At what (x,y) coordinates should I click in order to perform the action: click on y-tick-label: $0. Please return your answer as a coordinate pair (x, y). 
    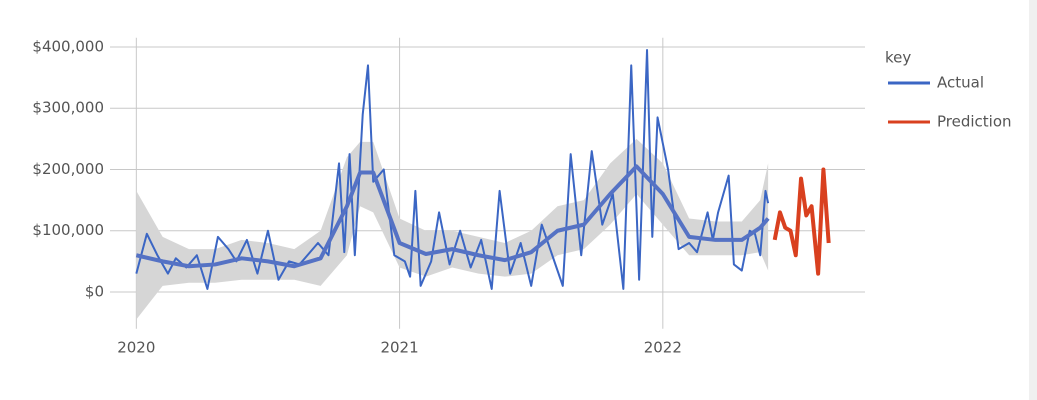
    Looking at the image, I should click on (94, 291).